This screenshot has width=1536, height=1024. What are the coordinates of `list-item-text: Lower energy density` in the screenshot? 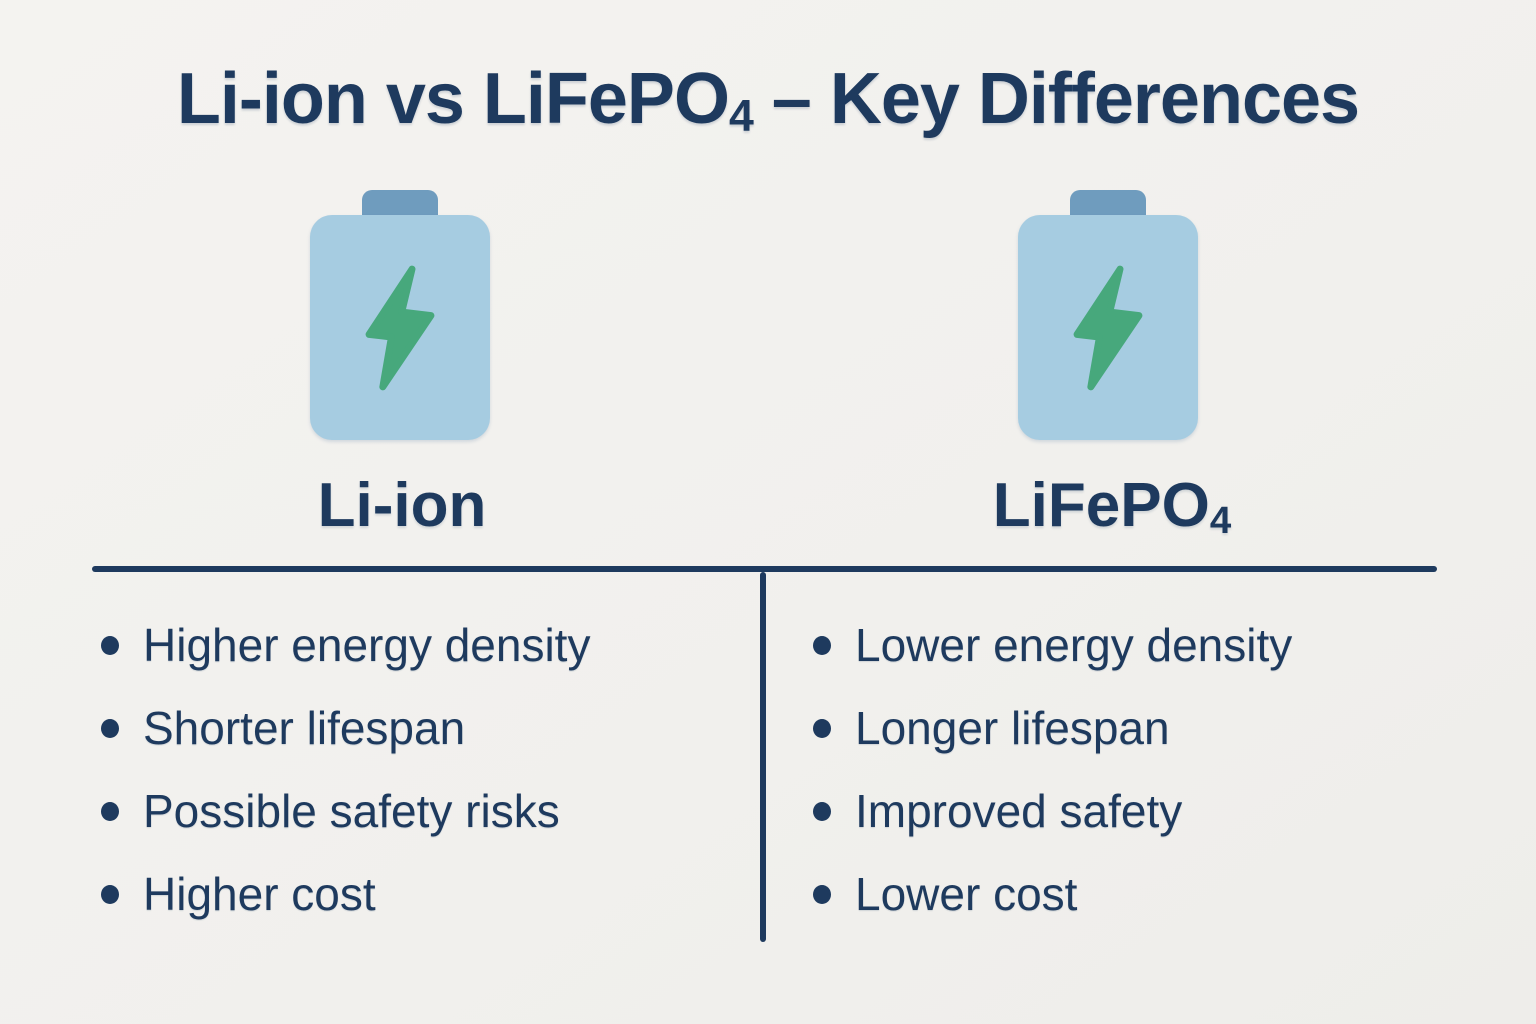 It's located at (1074, 645).